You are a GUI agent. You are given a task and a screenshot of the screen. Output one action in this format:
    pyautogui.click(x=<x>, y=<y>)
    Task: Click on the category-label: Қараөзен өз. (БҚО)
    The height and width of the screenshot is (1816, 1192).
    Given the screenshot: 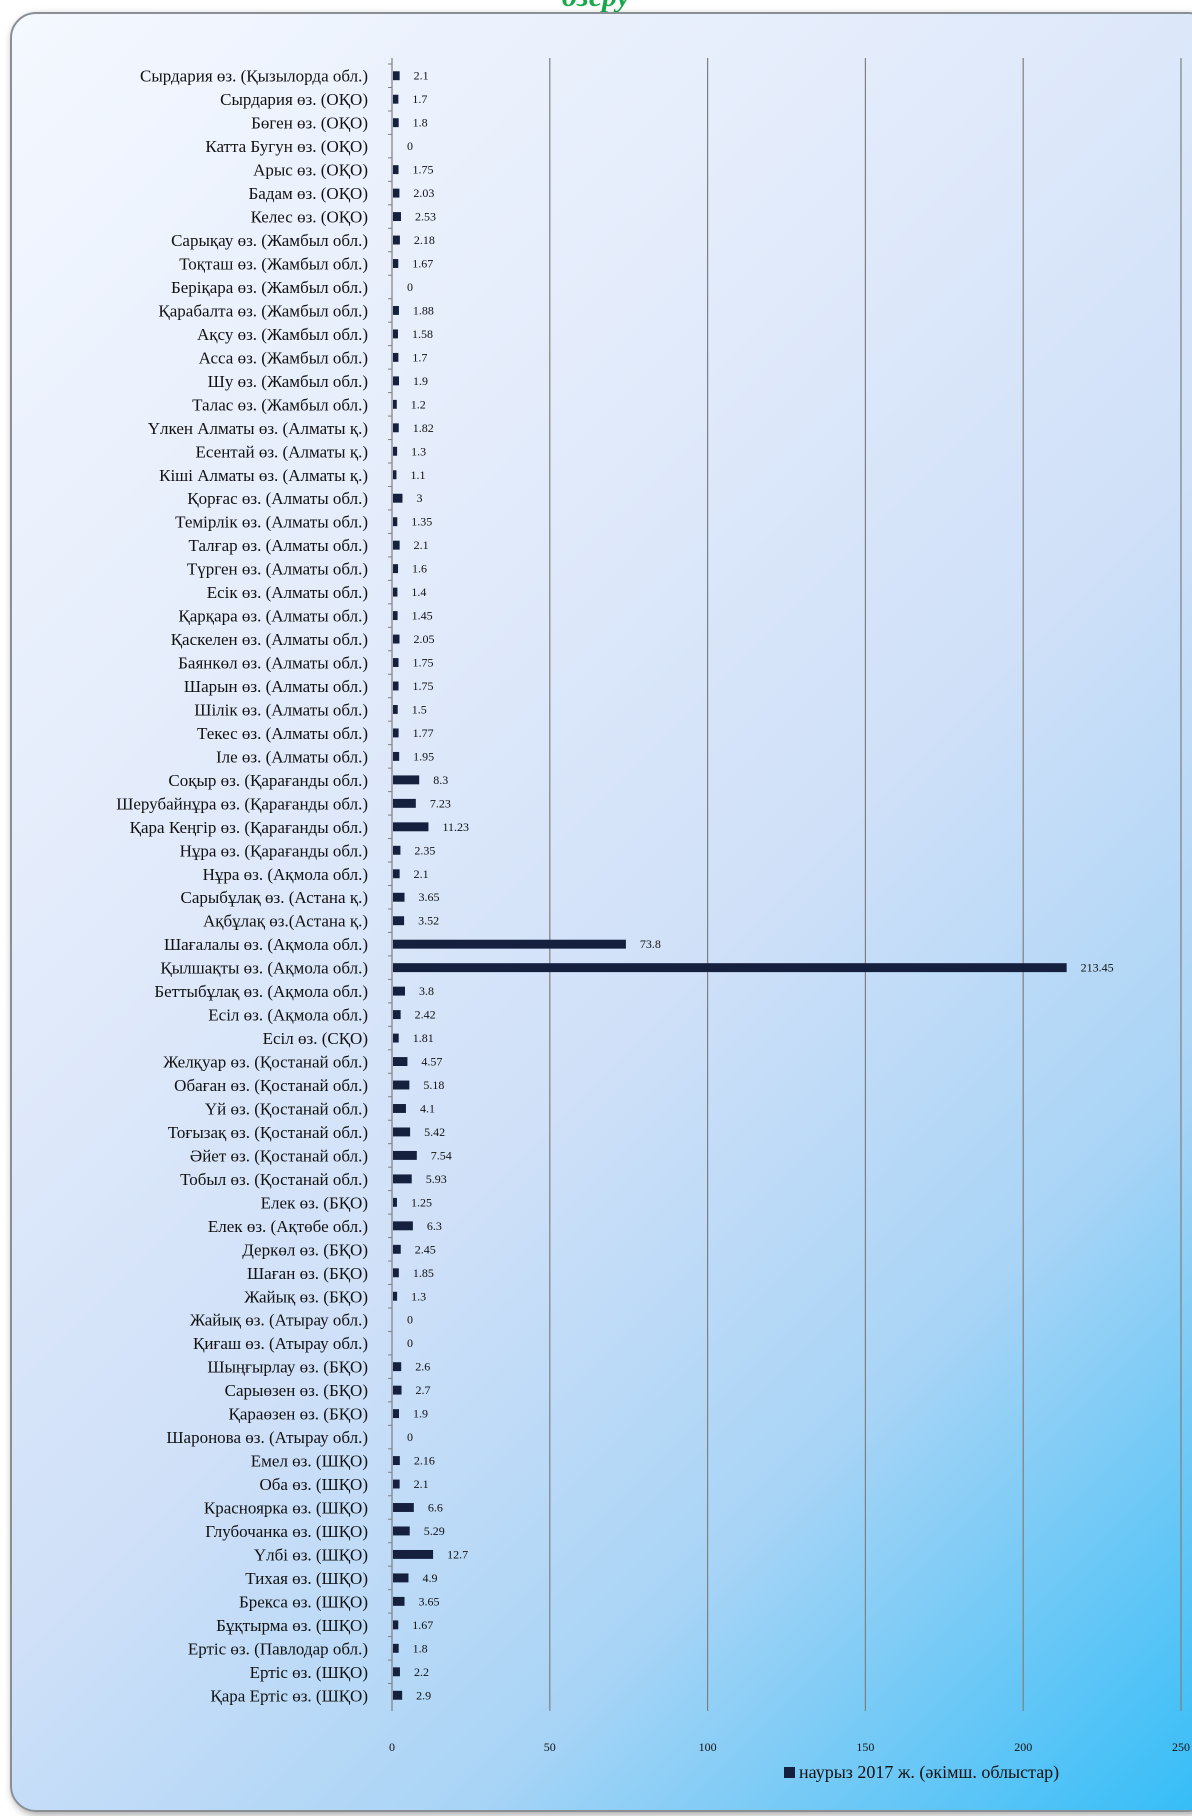 What is the action you would take?
    pyautogui.click(x=298, y=1414)
    